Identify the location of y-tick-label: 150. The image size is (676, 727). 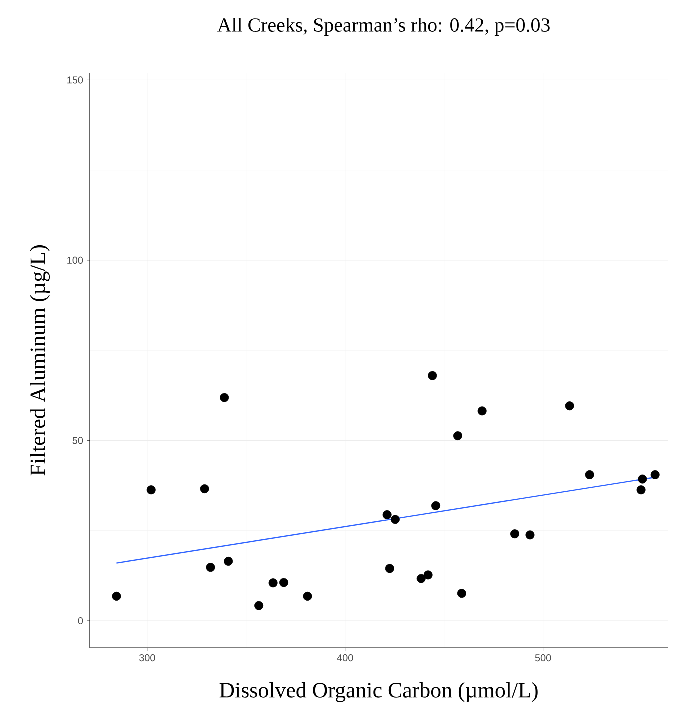
(76, 80).